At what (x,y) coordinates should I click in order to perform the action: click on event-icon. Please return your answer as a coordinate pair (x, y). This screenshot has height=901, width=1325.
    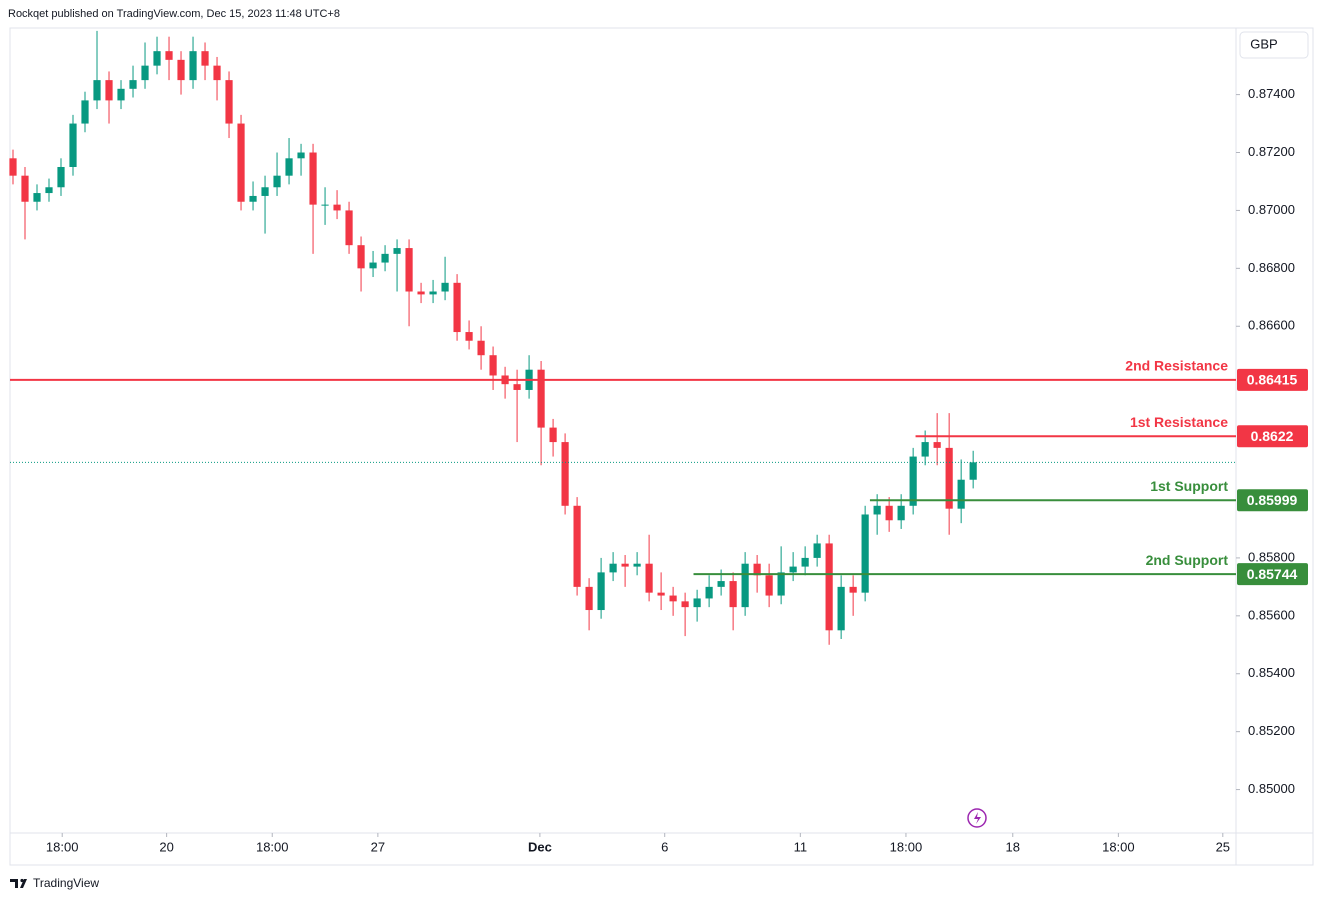
    Looking at the image, I should click on (977, 818).